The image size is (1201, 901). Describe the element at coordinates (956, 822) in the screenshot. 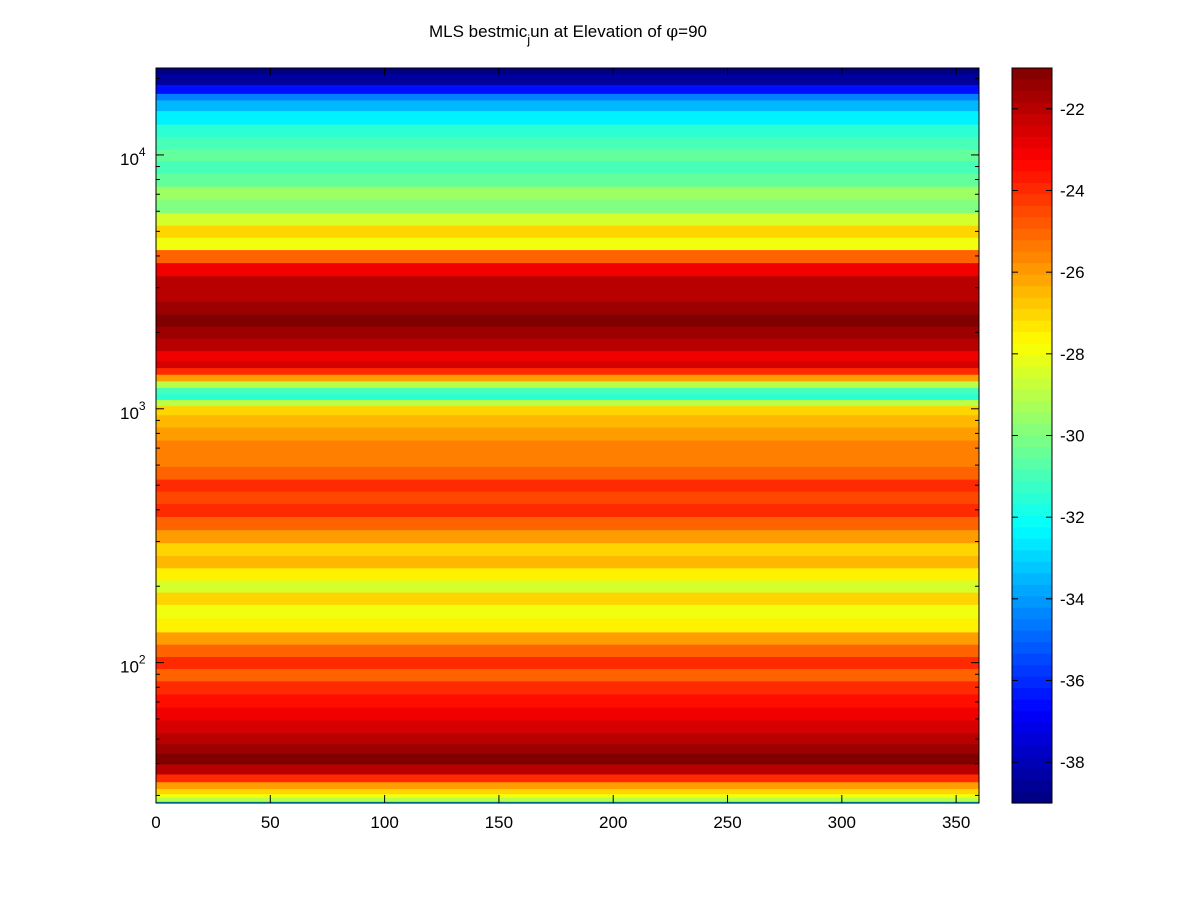

I see `x-tick-label: 350` at that location.